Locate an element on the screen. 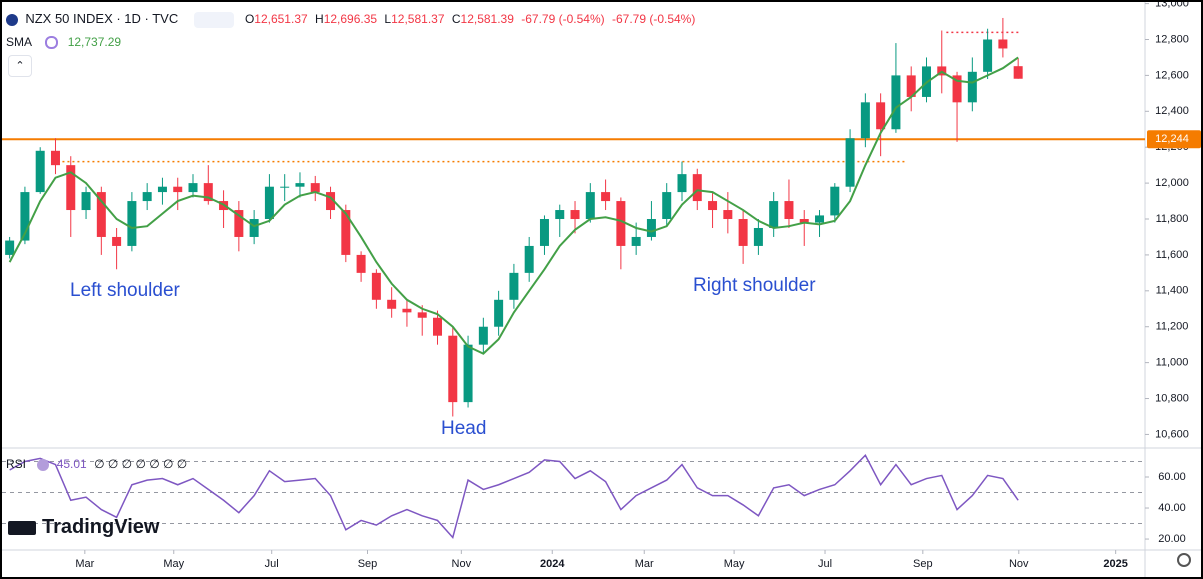  annotation: Left shoulder is located at coordinates (125, 290).